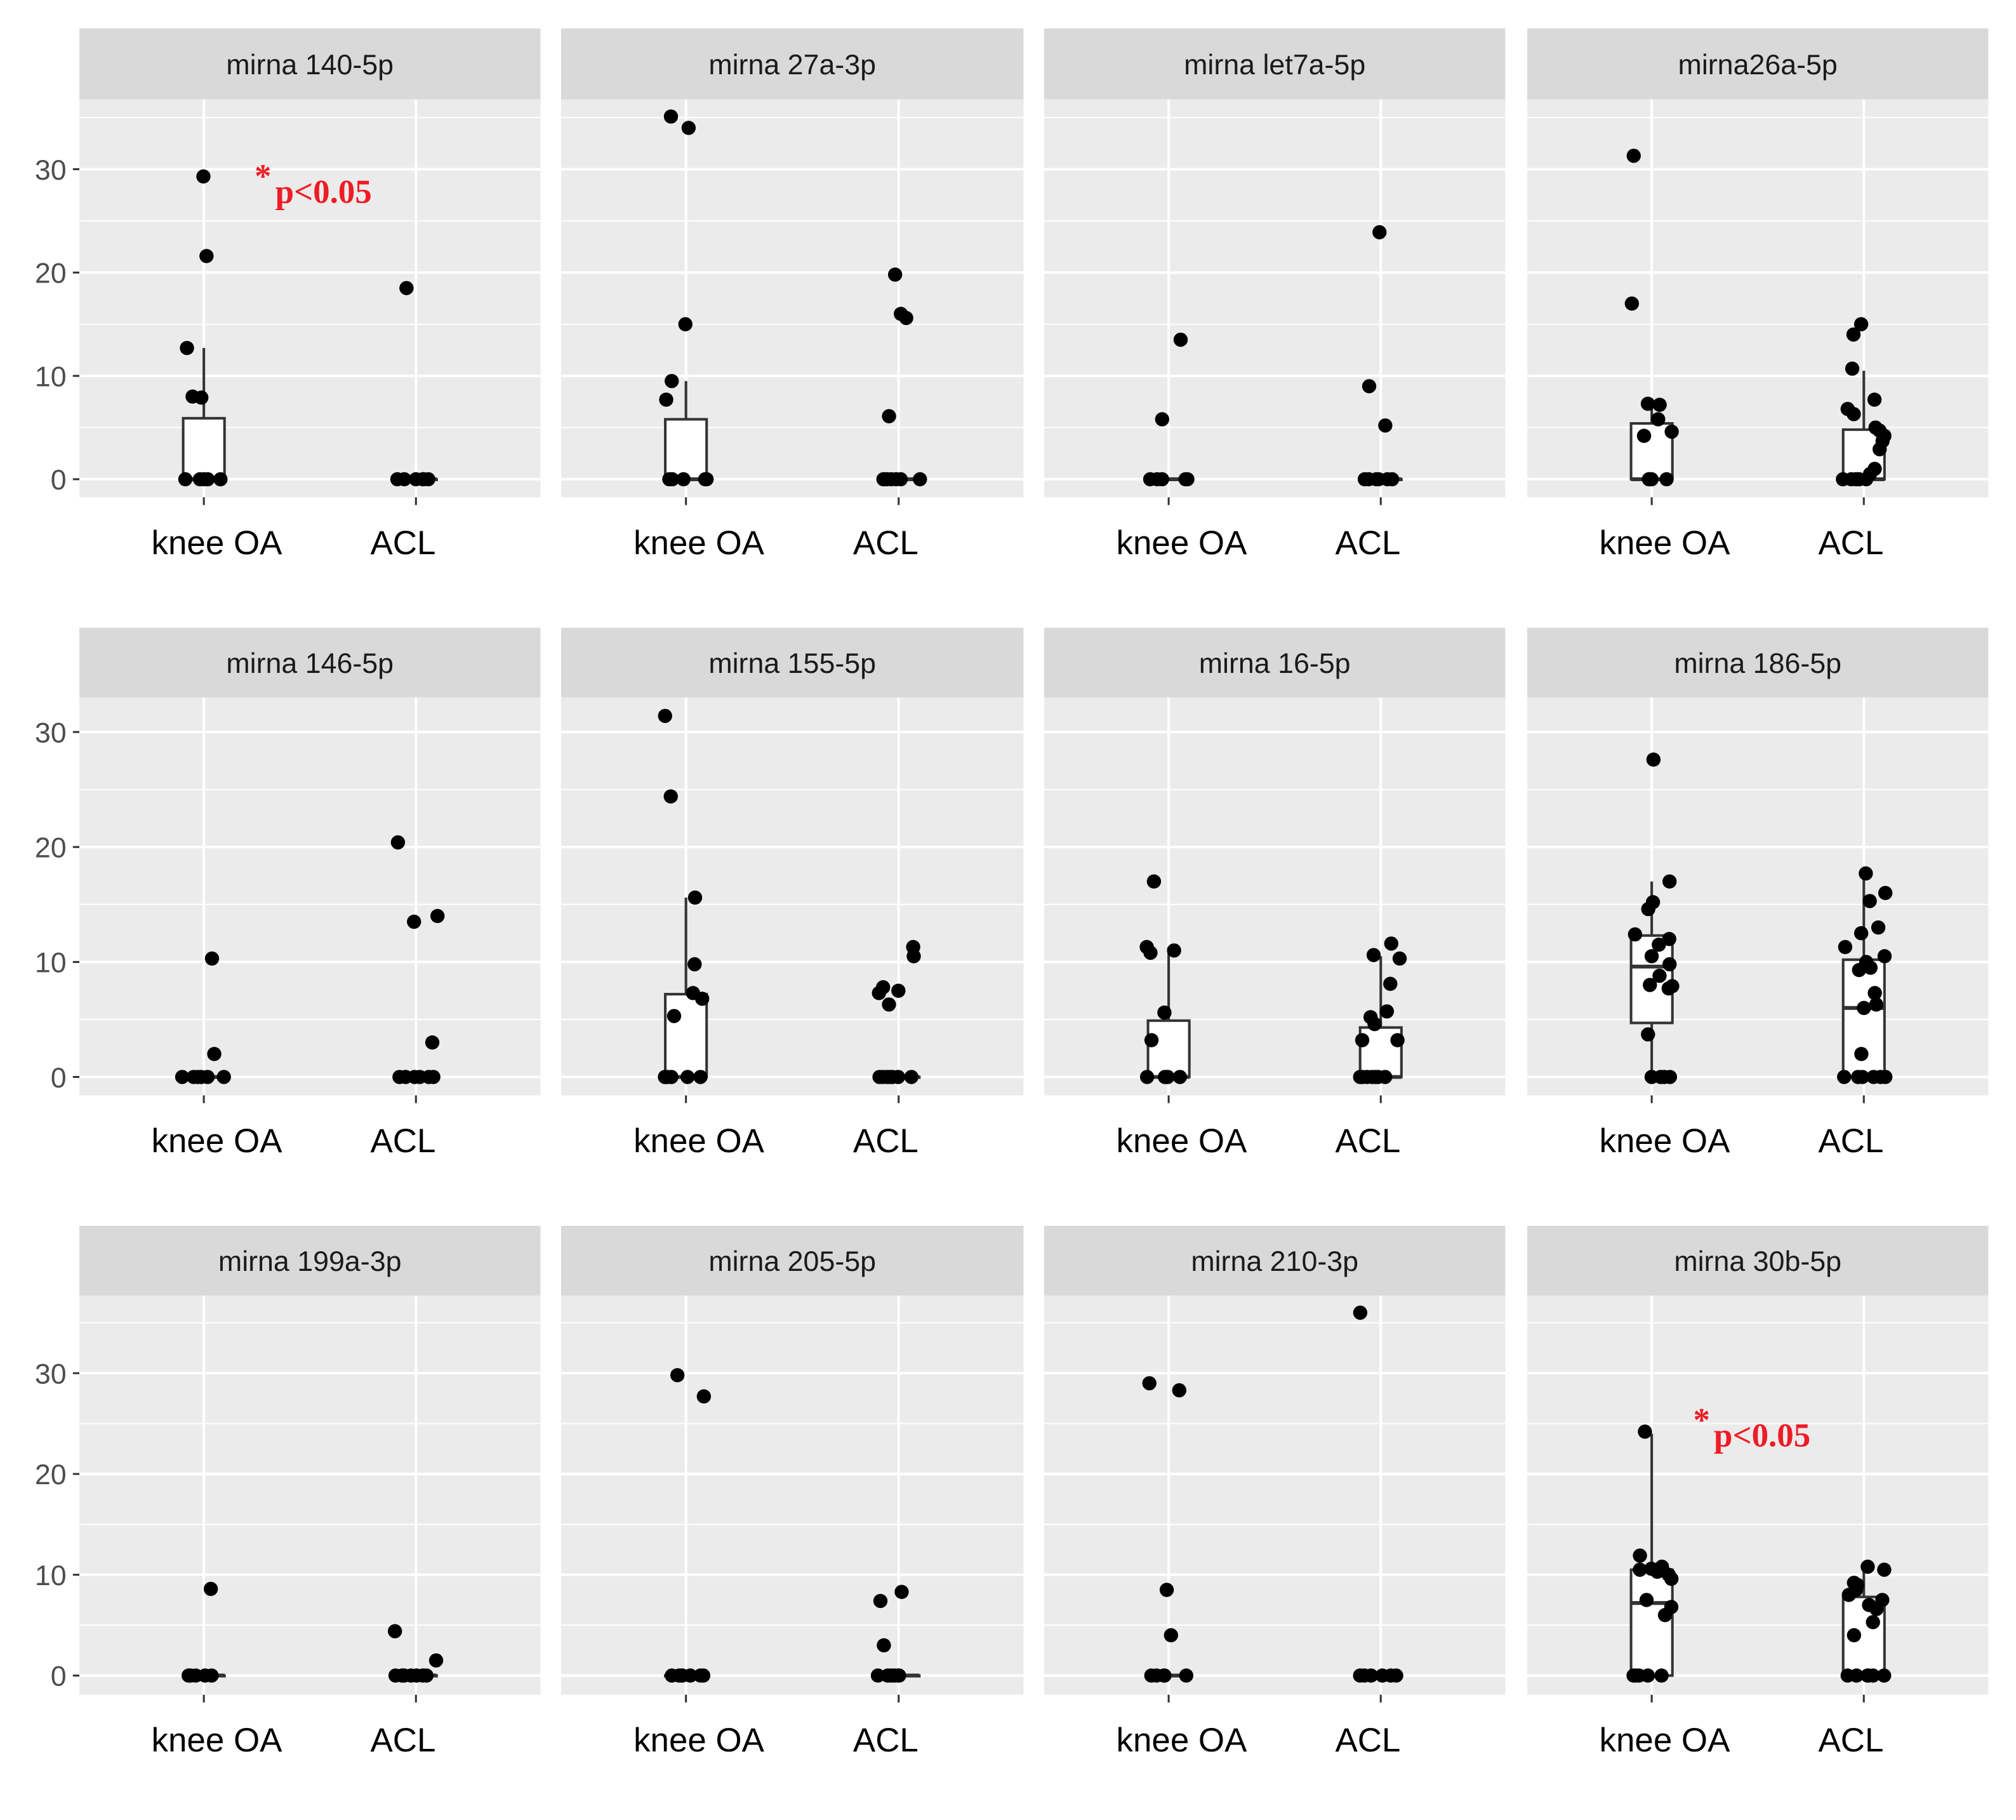 The image size is (2016, 1820). I want to click on facet-panel: mirna 140-5p 0 10 20 30 knee OA ACL * p<0.05, so click(288, 295).